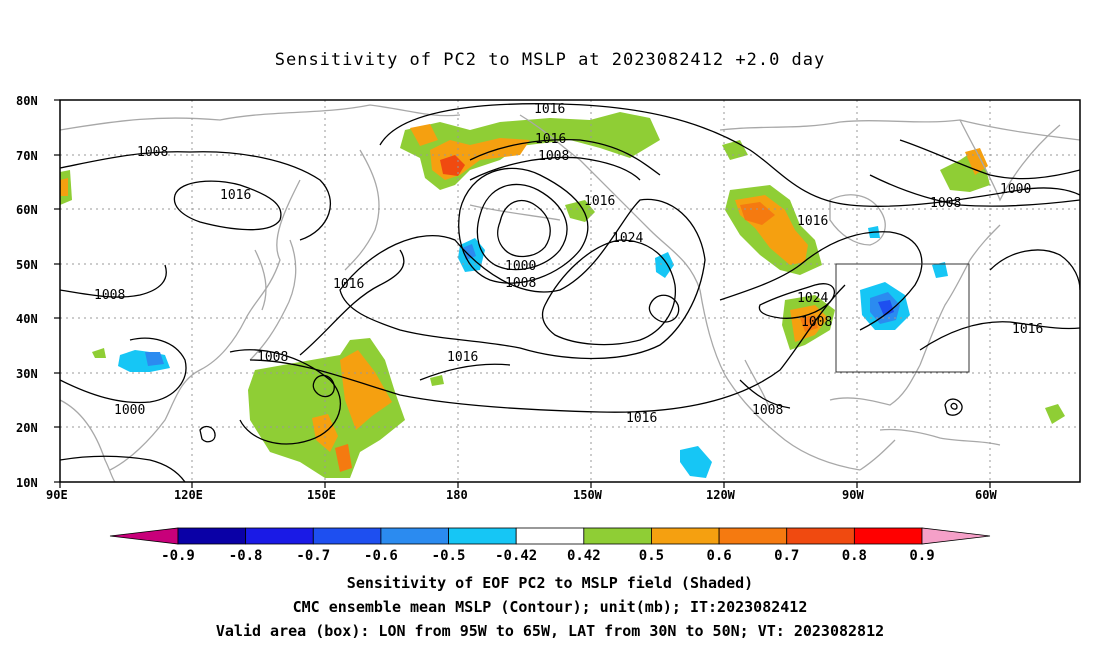 The height and width of the screenshot is (650, 1100). I want to click on lon-tick-label: 150E, so click(321, 495).